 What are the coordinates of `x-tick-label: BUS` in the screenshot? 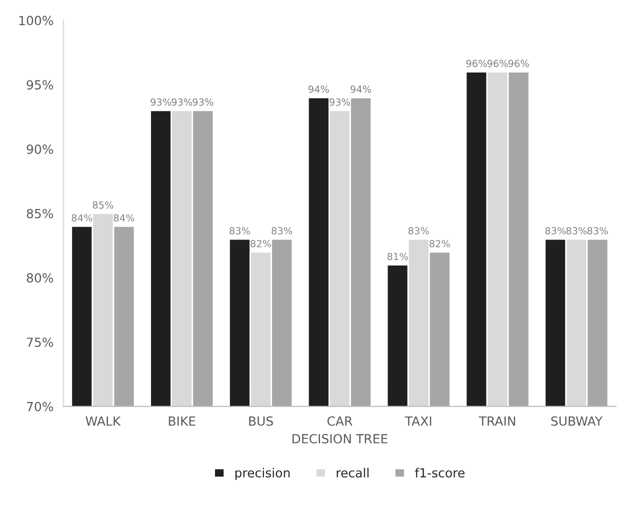 It's located at (261, 421).